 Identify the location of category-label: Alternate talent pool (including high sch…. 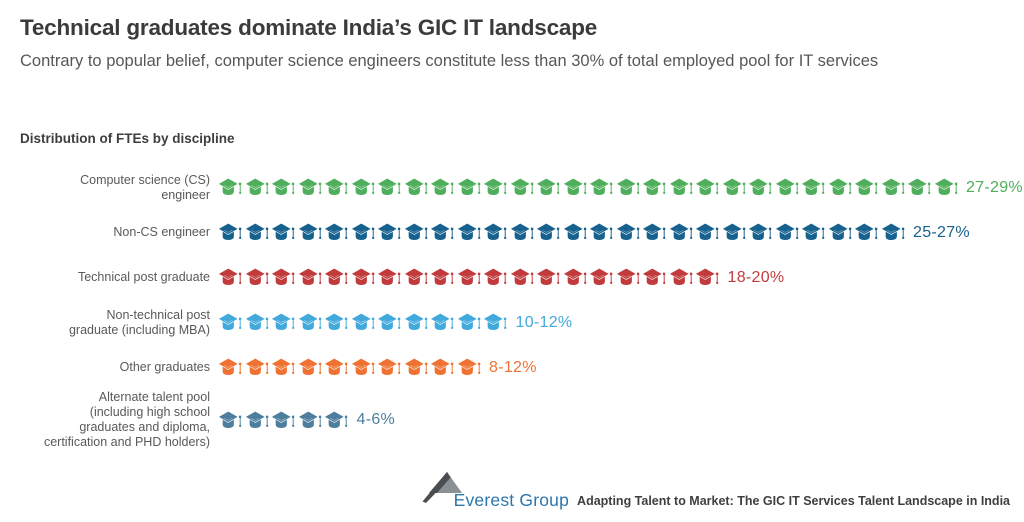
(126, 419).